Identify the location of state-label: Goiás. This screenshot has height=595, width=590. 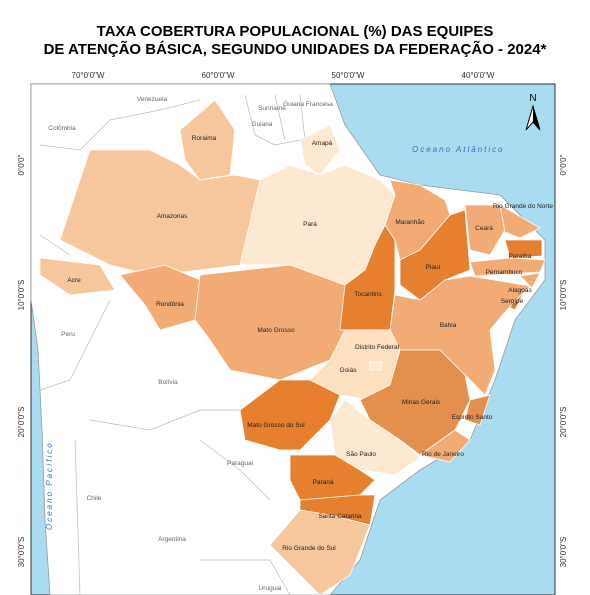
(349, 370).